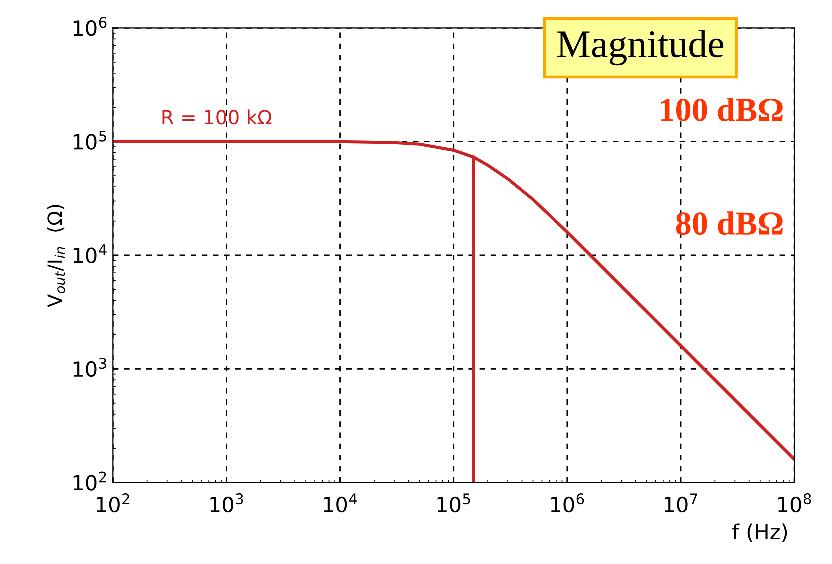 This screenshot has width=832, height=564. What do you see at coordinates (760, 533) in the screenshot?
I see `x-axis-title: f (Hz)` at bounding box center [760, 533].